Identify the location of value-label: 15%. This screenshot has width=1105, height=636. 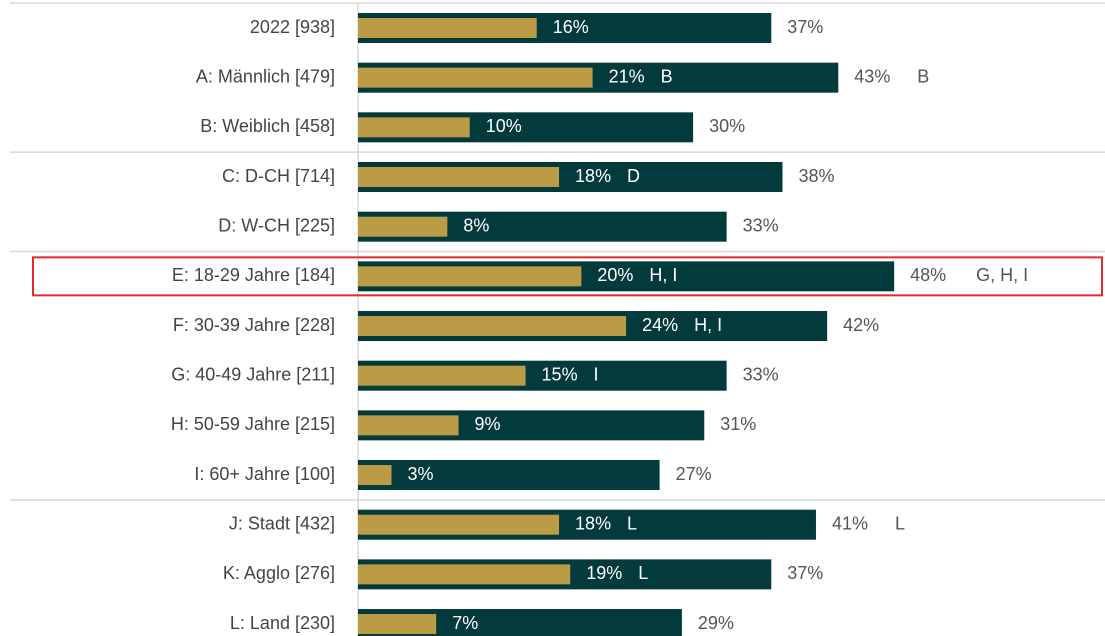
(560, 374).